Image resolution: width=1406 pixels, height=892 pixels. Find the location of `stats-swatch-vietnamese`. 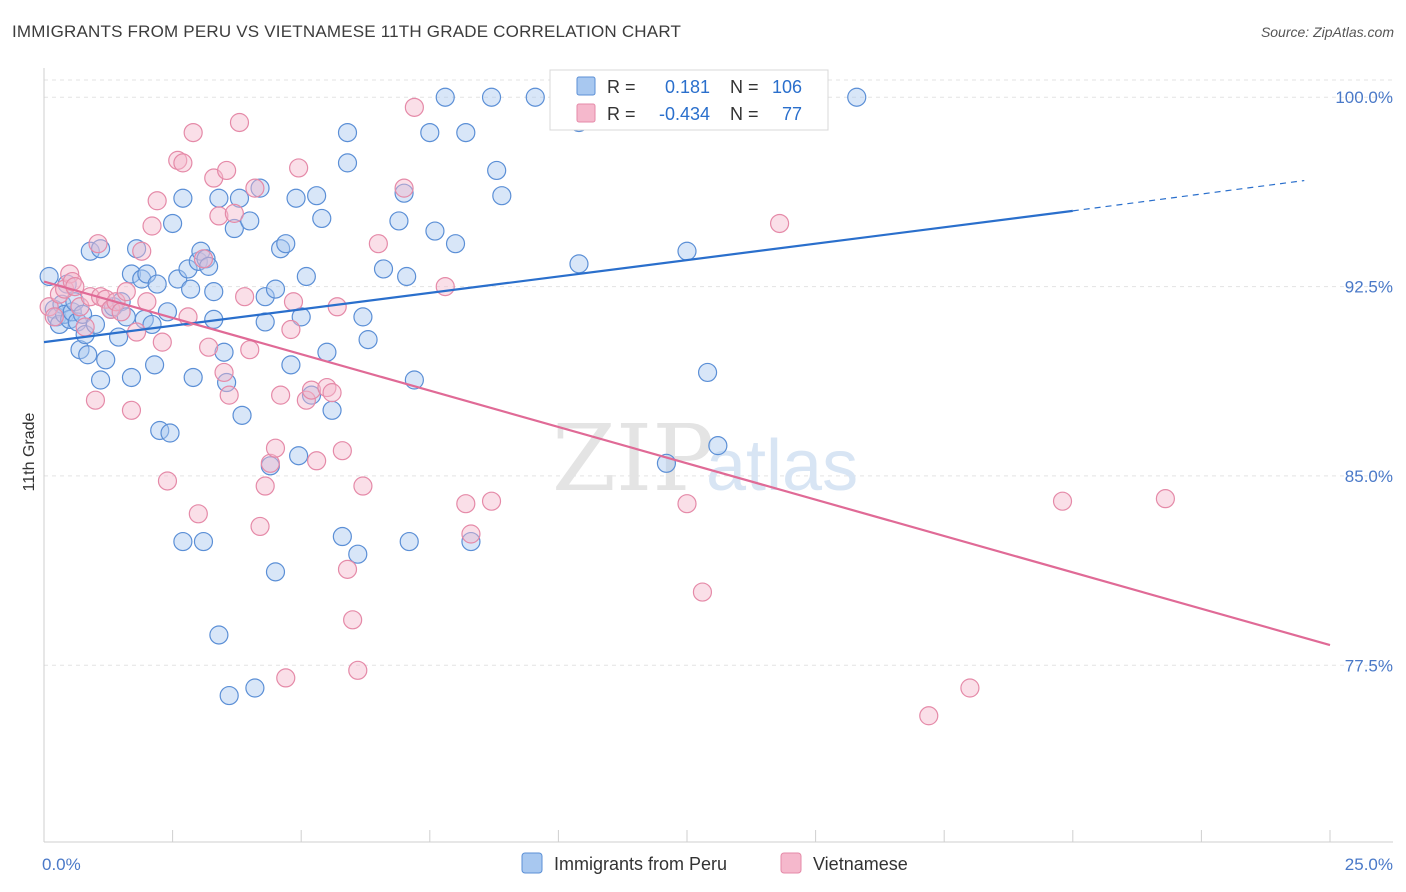

stats-swatch-vietnamese is located at coordinates (586, 113).